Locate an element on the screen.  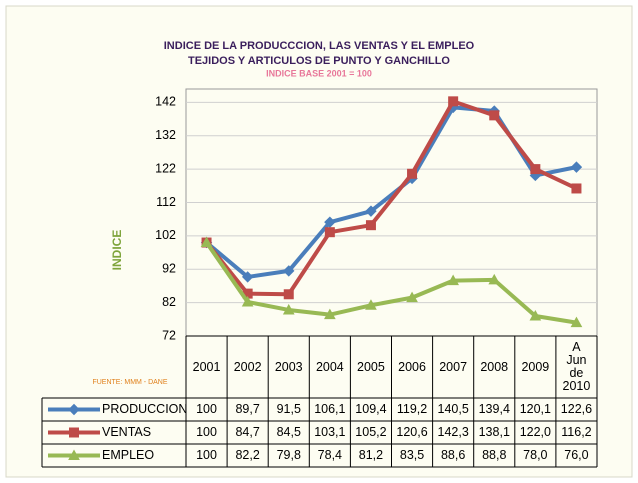
legend-label: EMPLEO is located at coordinates (128, 455).